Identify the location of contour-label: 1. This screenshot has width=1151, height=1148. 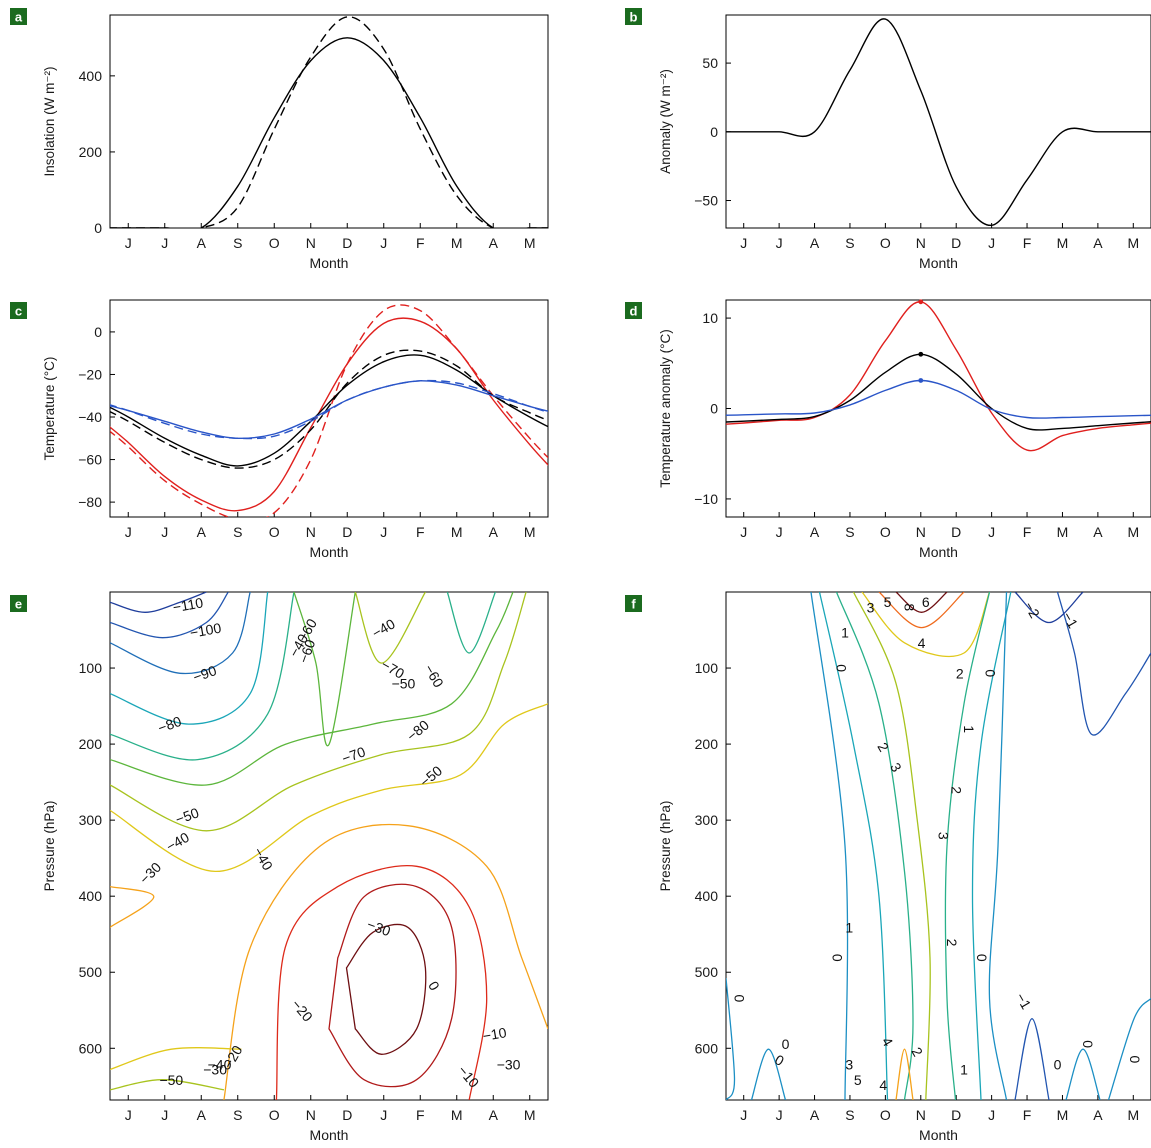
(969, 729).